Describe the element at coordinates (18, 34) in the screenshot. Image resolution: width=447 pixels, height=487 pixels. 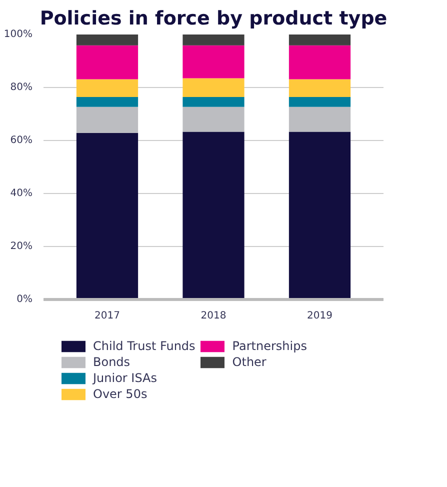
I see `y-tick-label: 100%` at that location.